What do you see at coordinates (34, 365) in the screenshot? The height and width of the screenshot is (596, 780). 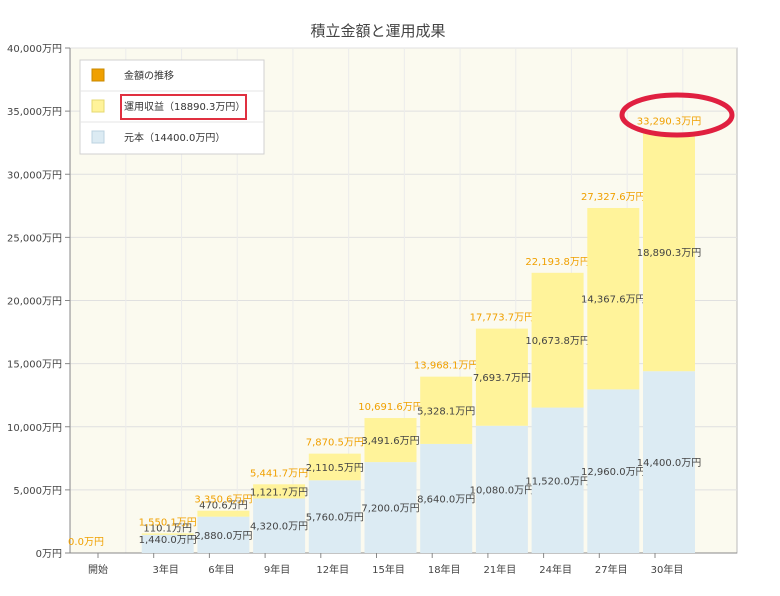 I see `y-tick-label: 15,000万円` at bounding box center [34, 365].